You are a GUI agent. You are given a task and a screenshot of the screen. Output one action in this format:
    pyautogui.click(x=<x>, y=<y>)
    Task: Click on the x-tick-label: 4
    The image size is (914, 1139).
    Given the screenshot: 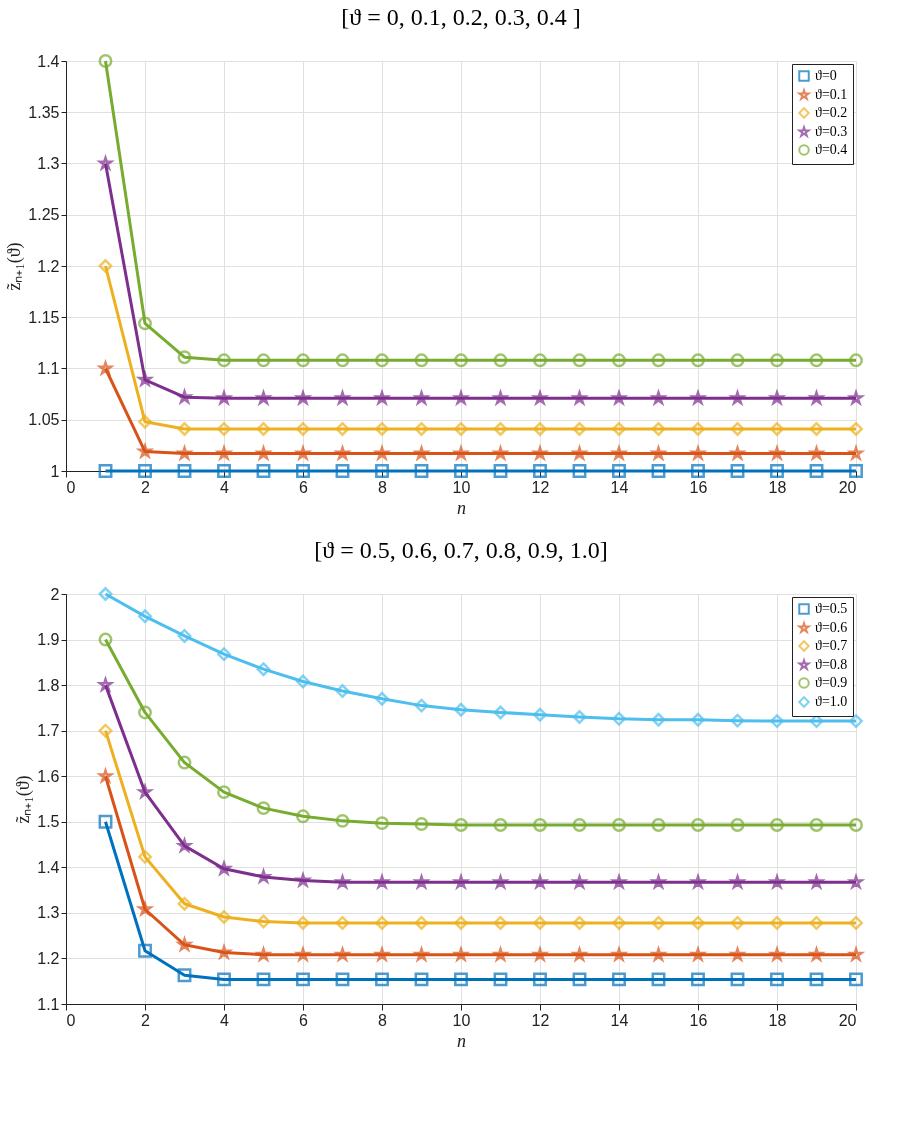 What is the action you would take?
    pyautogui.click(x=225, y=1020)
    